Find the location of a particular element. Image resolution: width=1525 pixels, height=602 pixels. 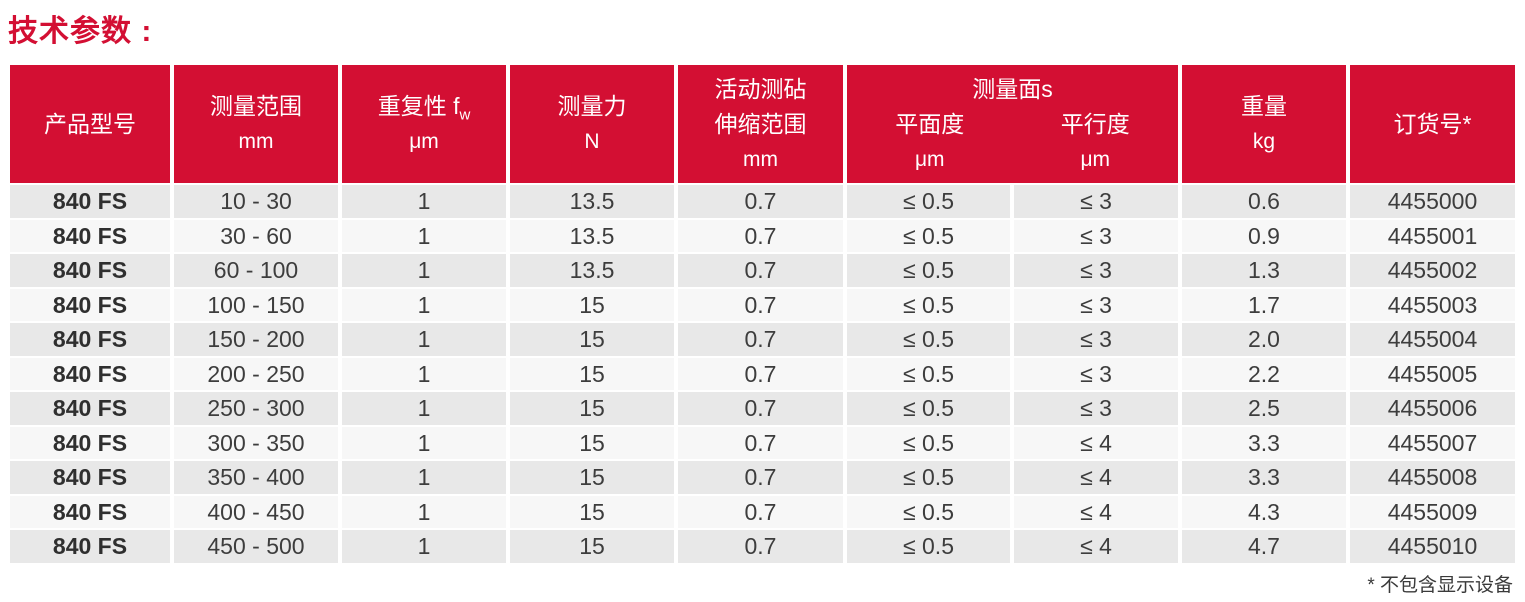

col-header-measuring-force: 测量力 N is located at coordinates (592, 124).